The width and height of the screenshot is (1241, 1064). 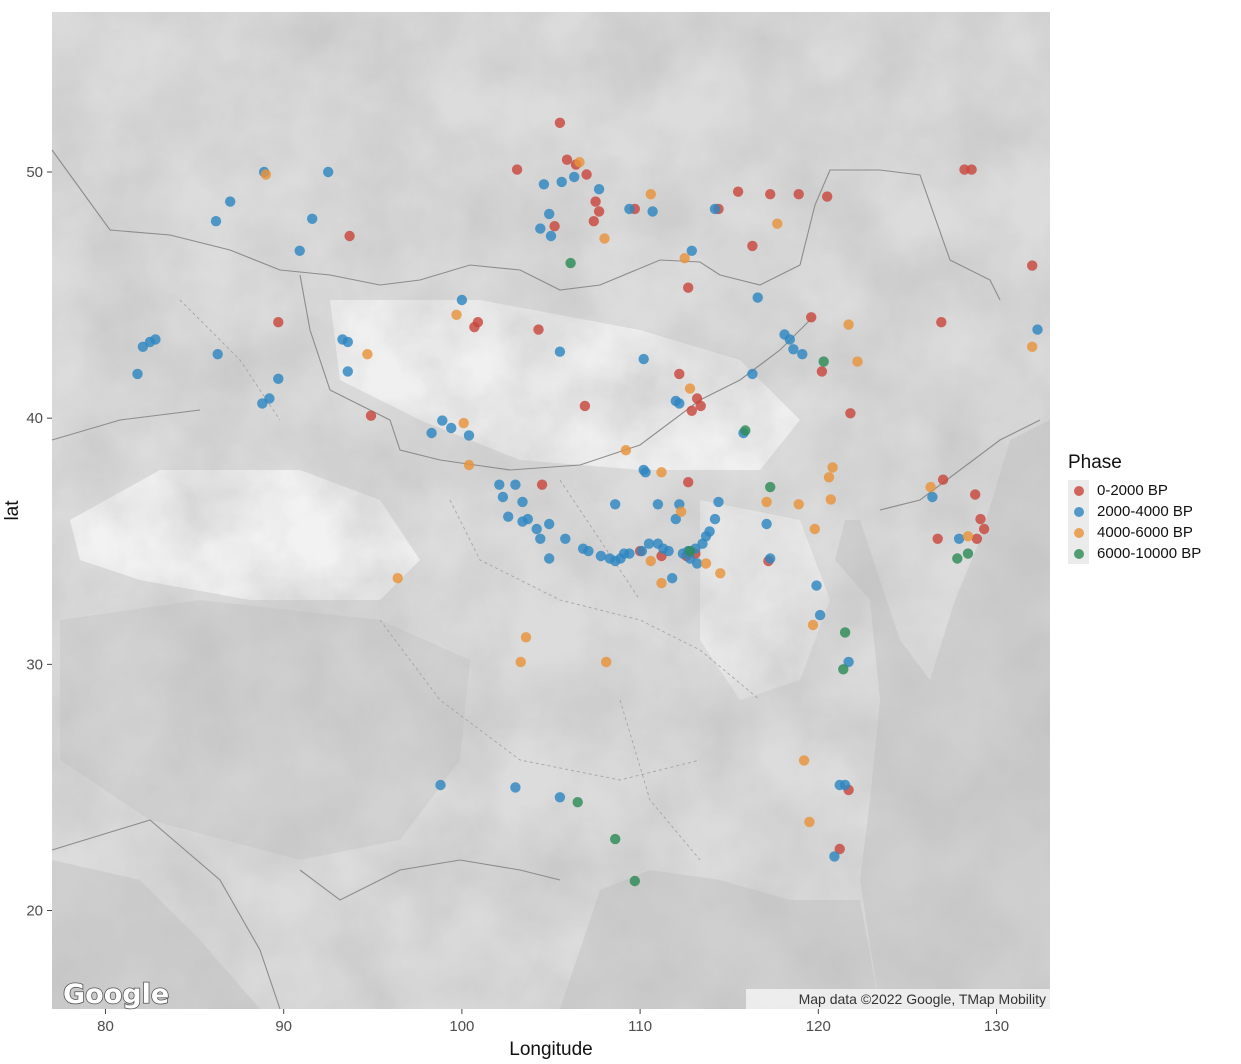 I want to click on y-tick-label: 50, so click(x=34, y=172).